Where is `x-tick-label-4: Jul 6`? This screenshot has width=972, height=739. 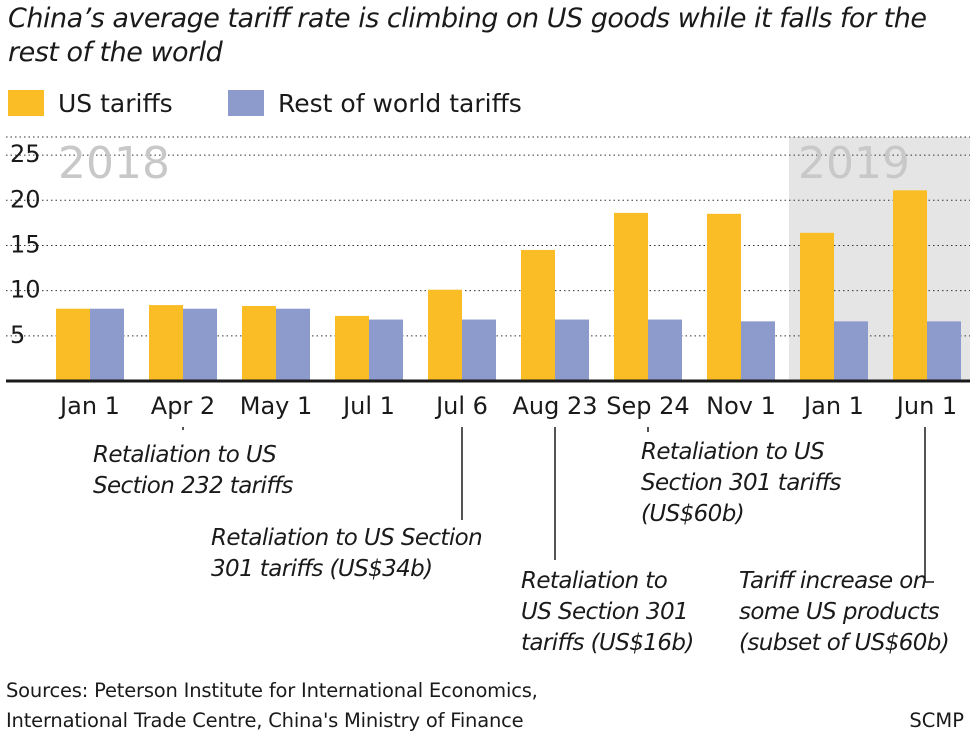
x-tick-label-4: Jul 6 is located at coordinates (461, 406).